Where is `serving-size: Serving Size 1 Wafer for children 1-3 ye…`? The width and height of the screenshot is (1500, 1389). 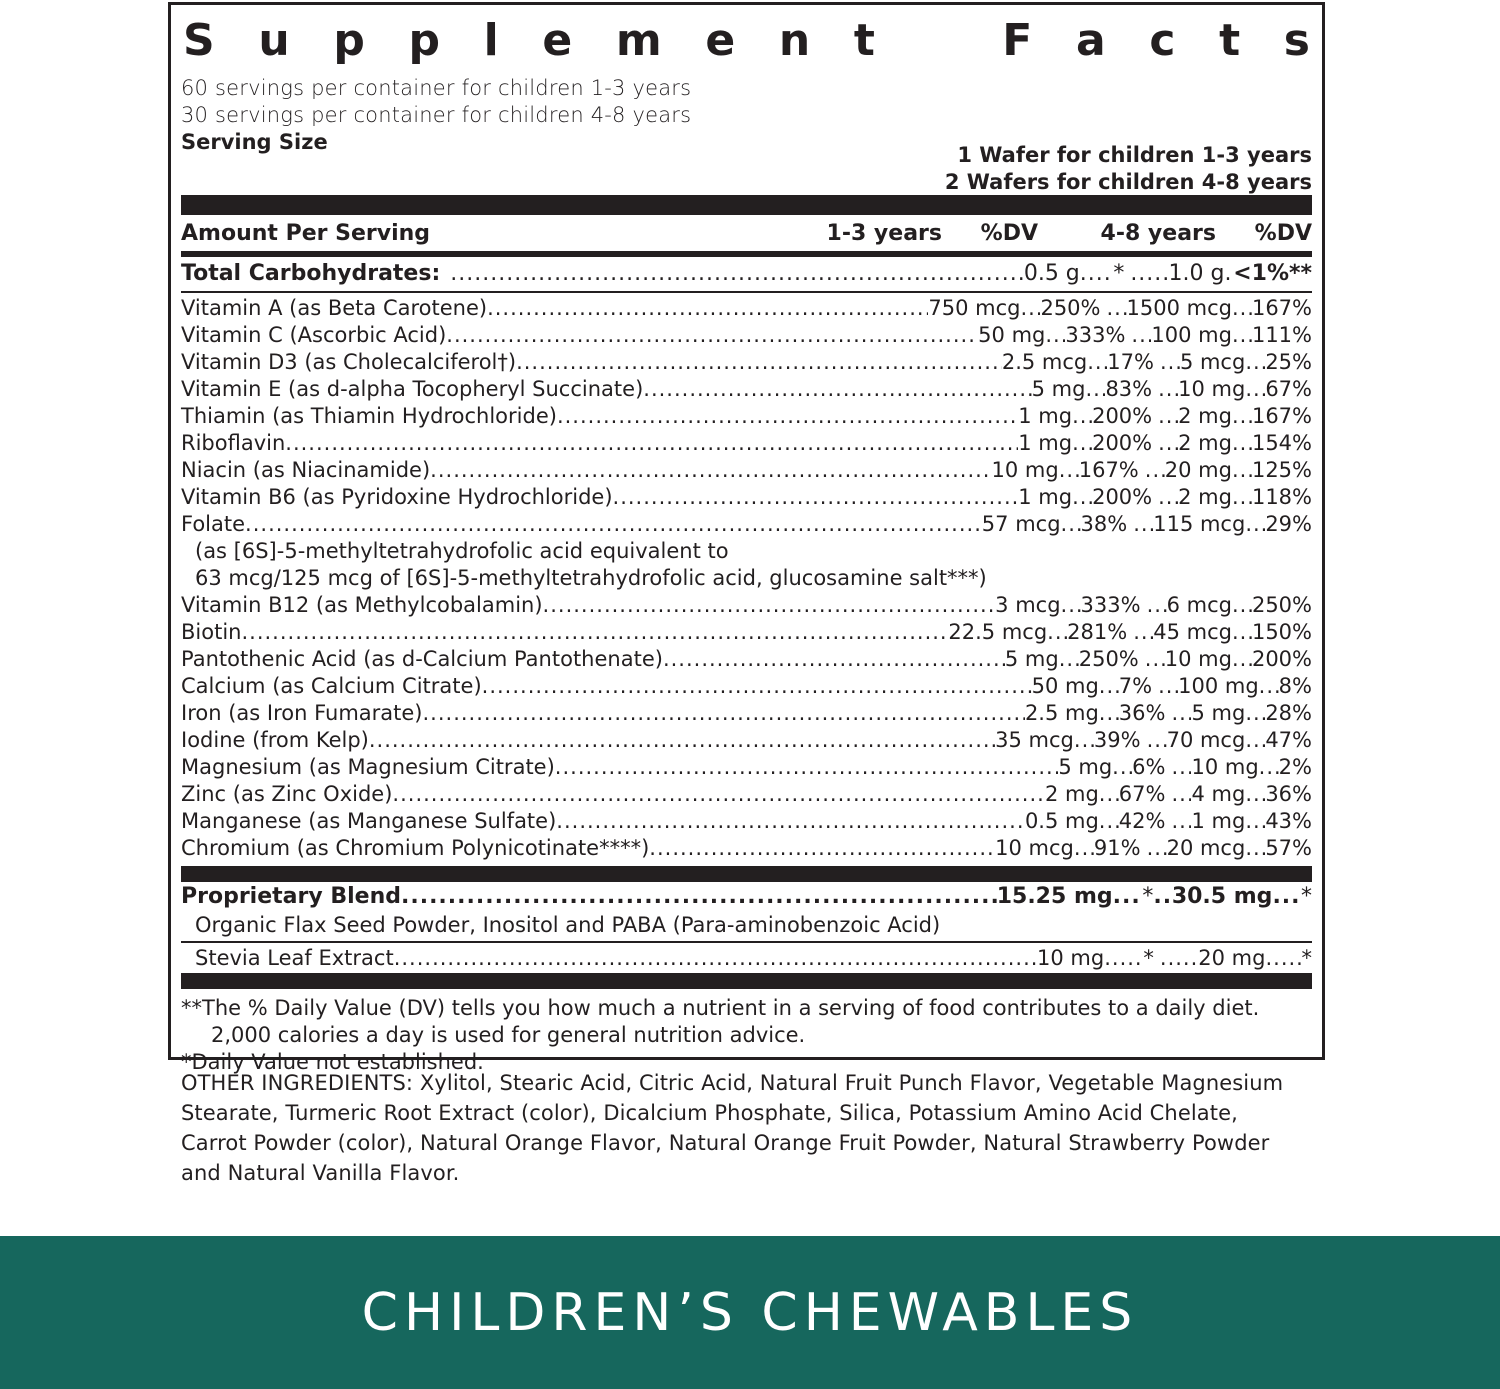
serving-size: Serving Size 1 Wafer for children 1-3 ye… is located at coordinates (746, 161).